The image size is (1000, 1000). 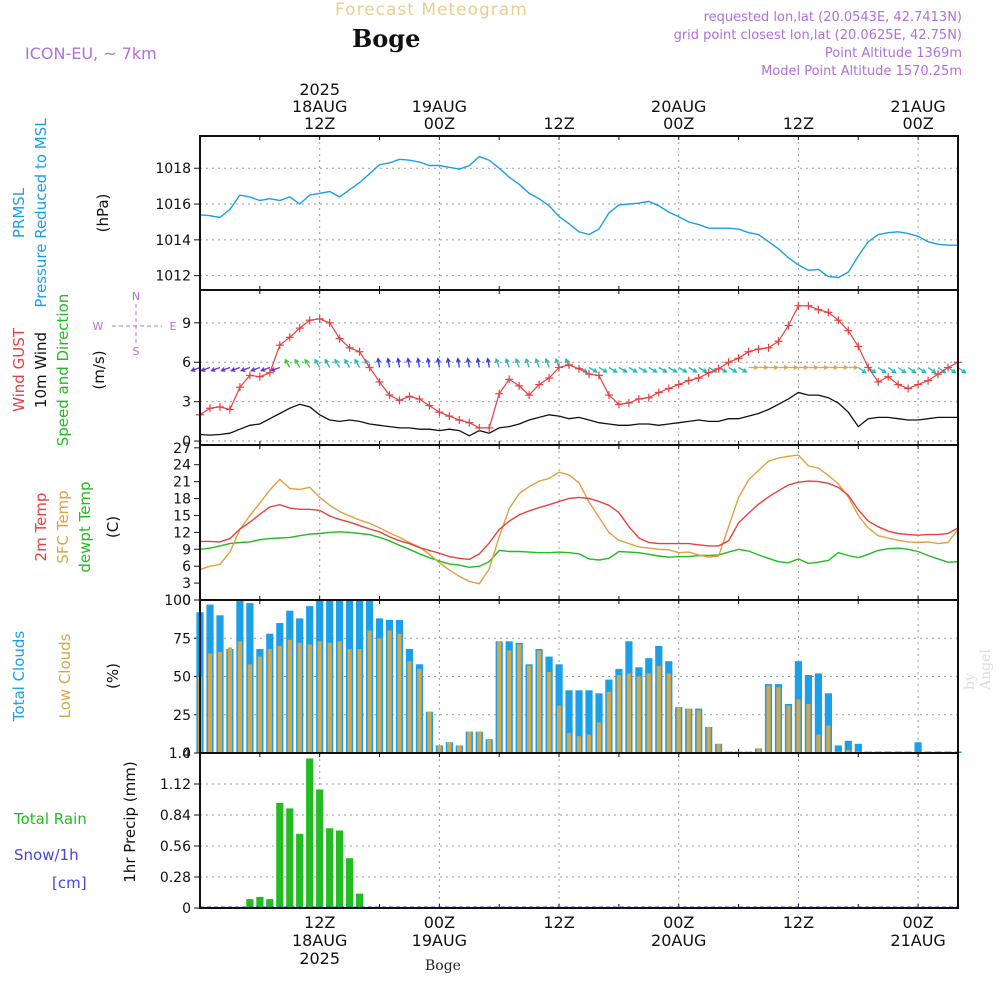 I want to click on y-tick-label: 1014, so click(x=173, y=241).